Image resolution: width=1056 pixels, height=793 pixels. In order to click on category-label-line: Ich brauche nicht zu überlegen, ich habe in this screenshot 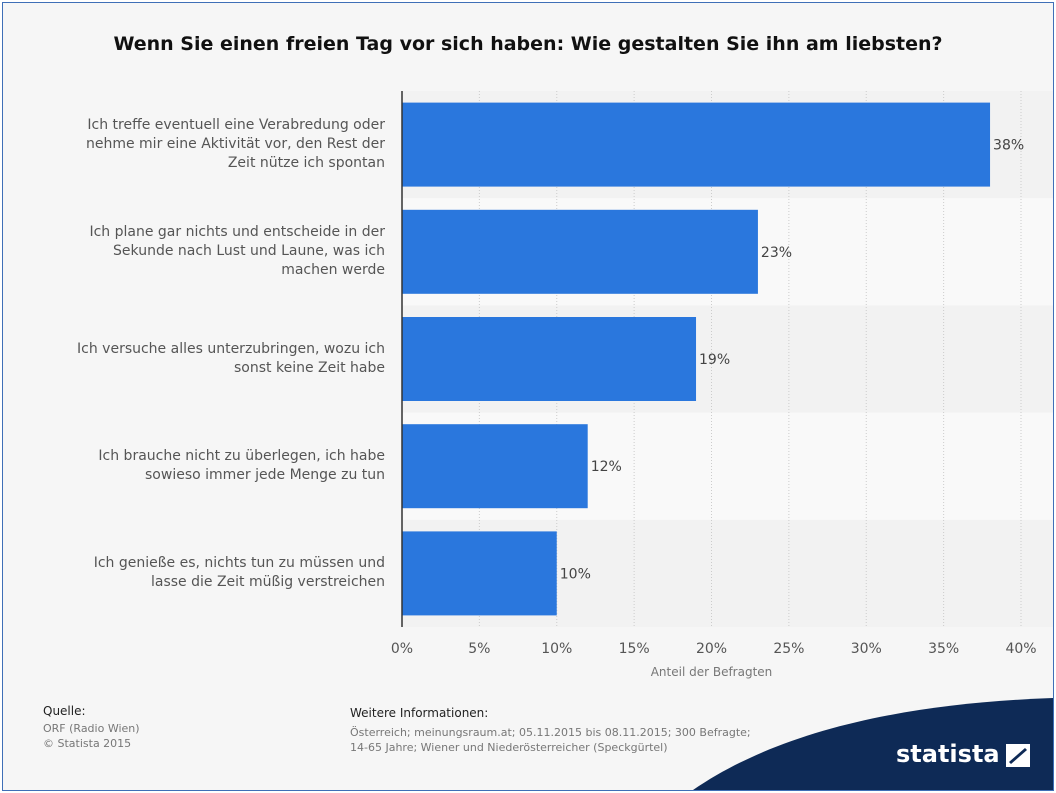, I will do `click(241, 456)`.